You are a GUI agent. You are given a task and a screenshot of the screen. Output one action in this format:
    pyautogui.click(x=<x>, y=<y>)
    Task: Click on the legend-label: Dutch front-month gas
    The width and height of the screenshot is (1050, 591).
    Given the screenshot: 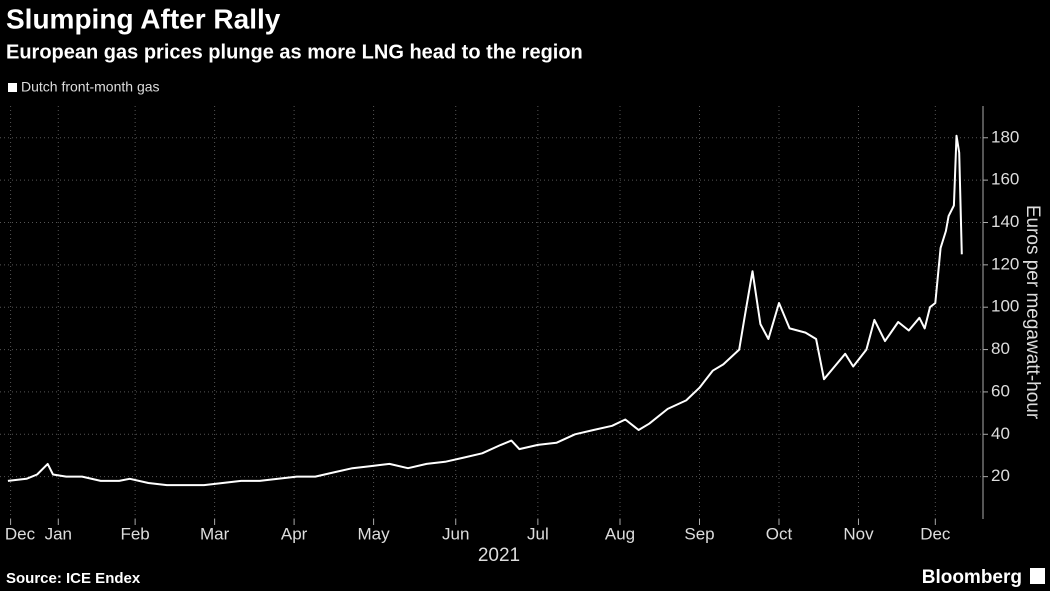 What is the action you would take?
    pyautogui.click(x=90, y=87)
    